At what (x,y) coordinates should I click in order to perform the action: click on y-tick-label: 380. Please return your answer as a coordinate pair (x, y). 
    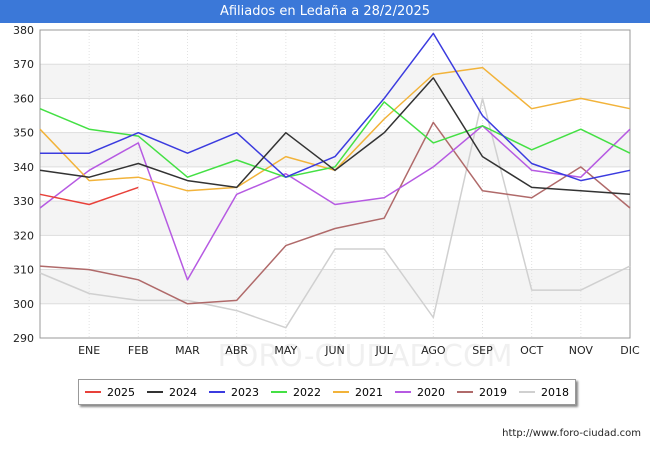
    Looking at the image, I should click on (23, 30).